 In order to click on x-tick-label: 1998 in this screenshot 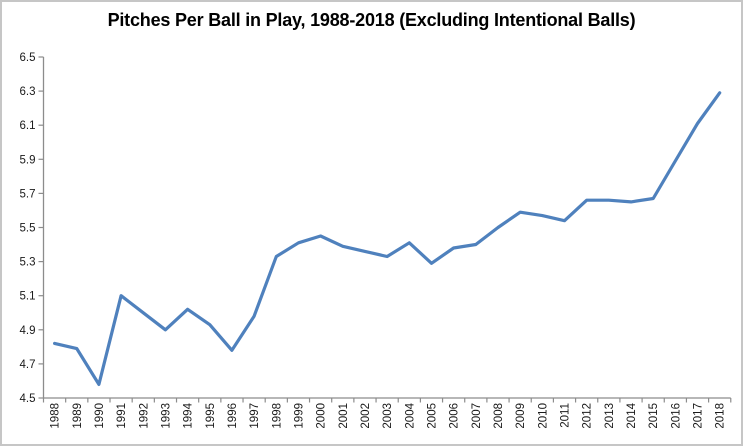, I will do `click(277, 416)`.